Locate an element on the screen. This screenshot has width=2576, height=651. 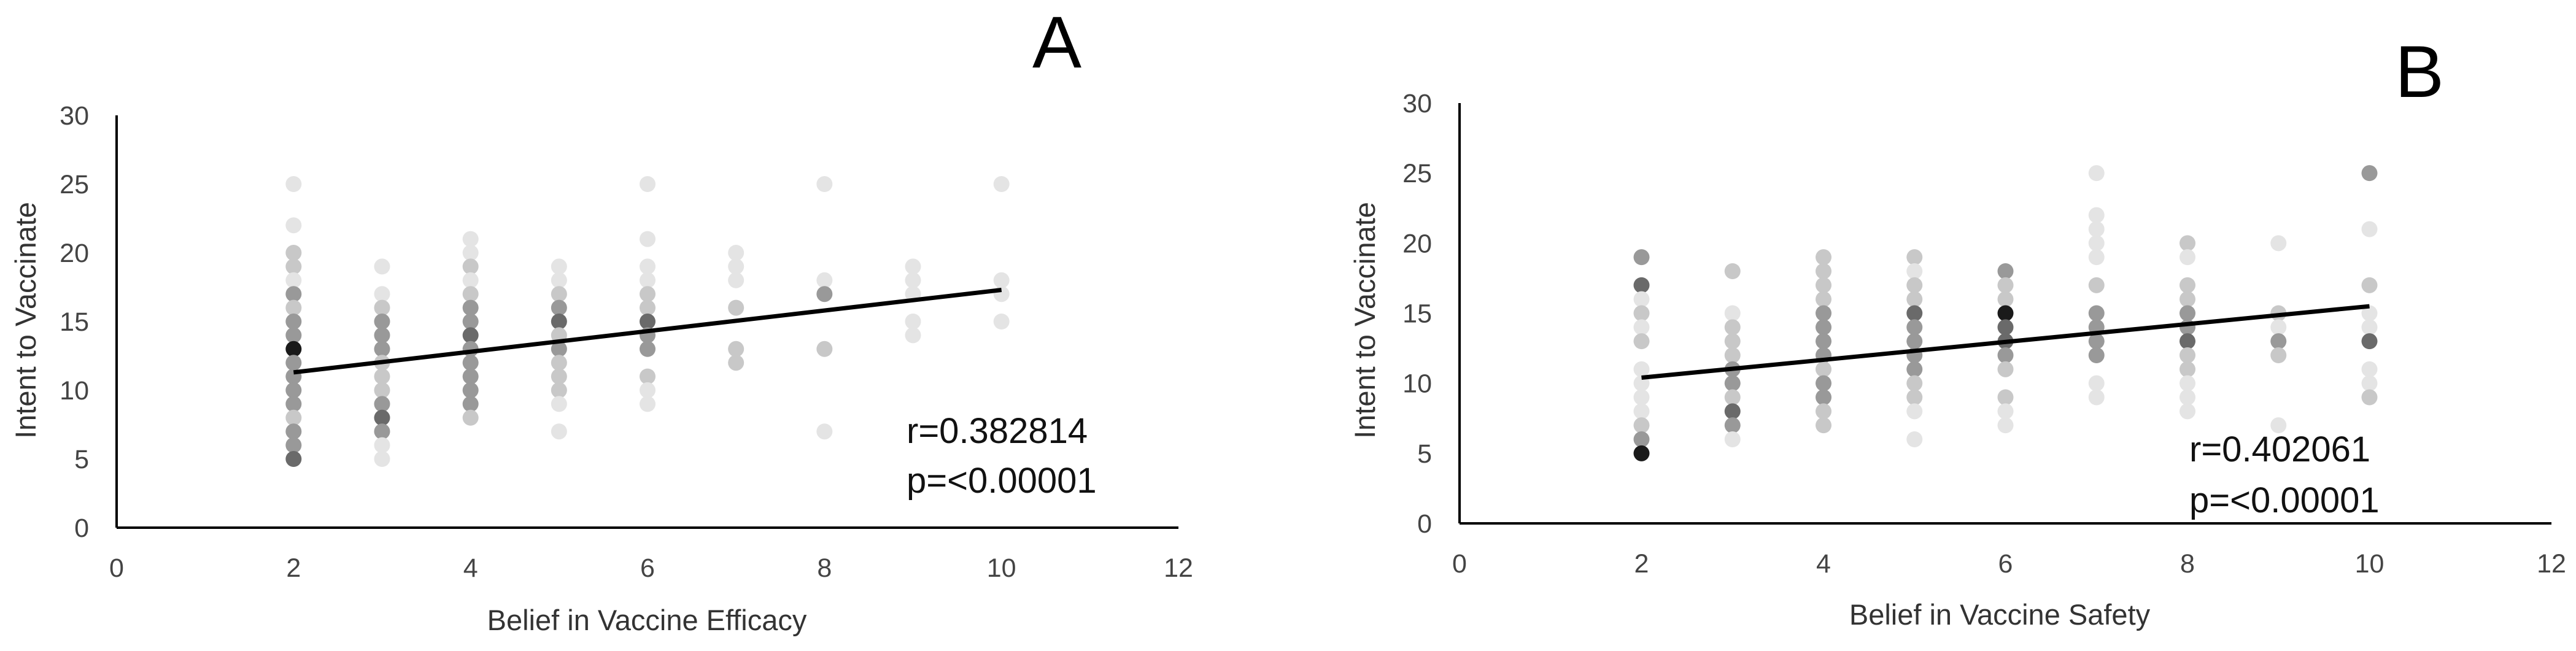
p-value-label: p=<0.00001 is located at coordinates (1002, 481).